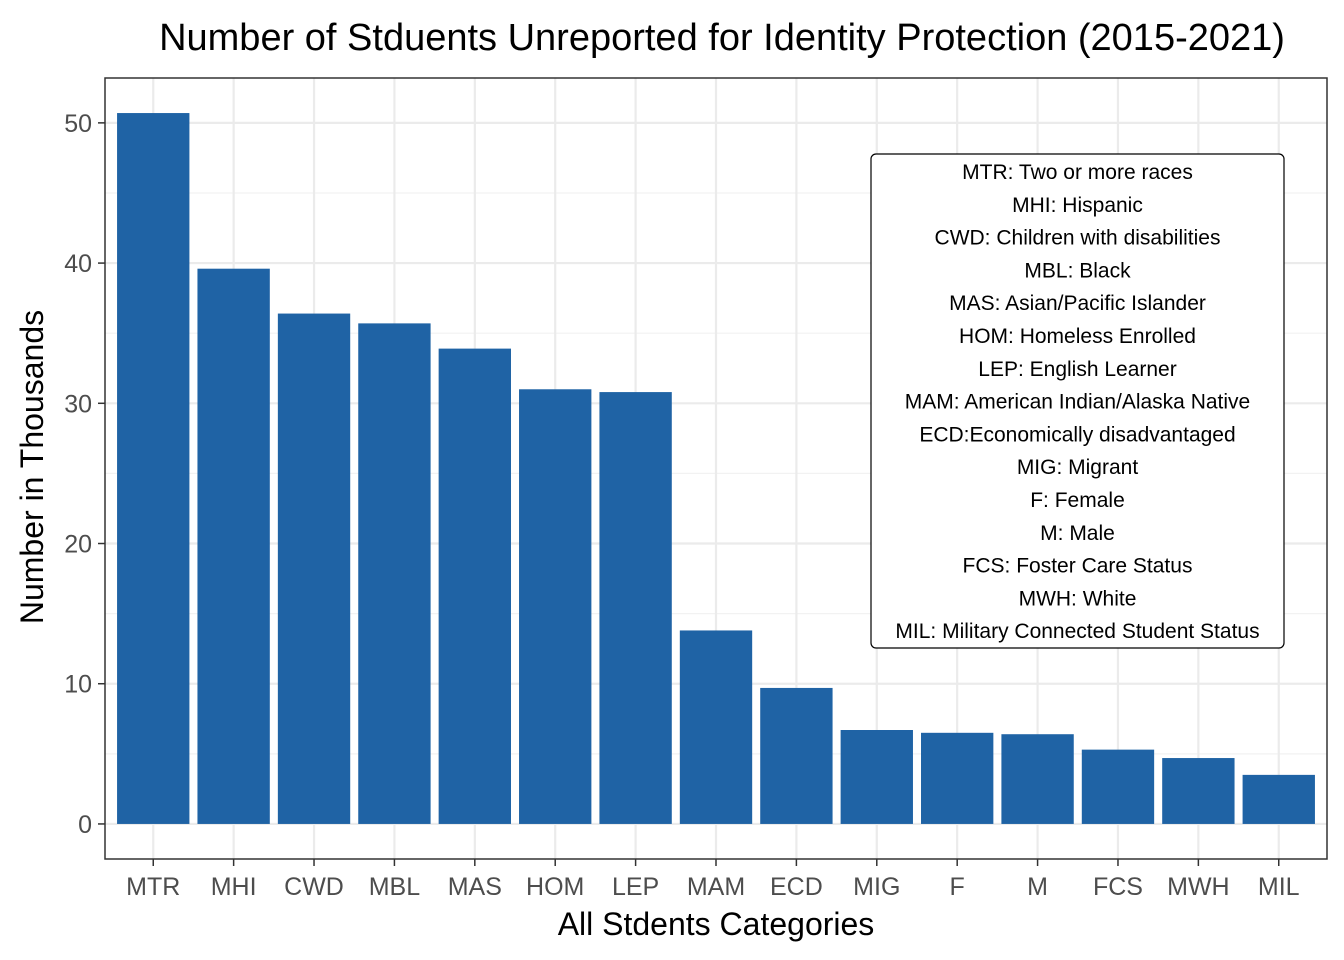 This screenshot has width=1344, height=960. What do you see at coordinates (234, 887) in the screenshot?
I see `x-tick-label-mhi: MHI` at bounding box center [234, 887].